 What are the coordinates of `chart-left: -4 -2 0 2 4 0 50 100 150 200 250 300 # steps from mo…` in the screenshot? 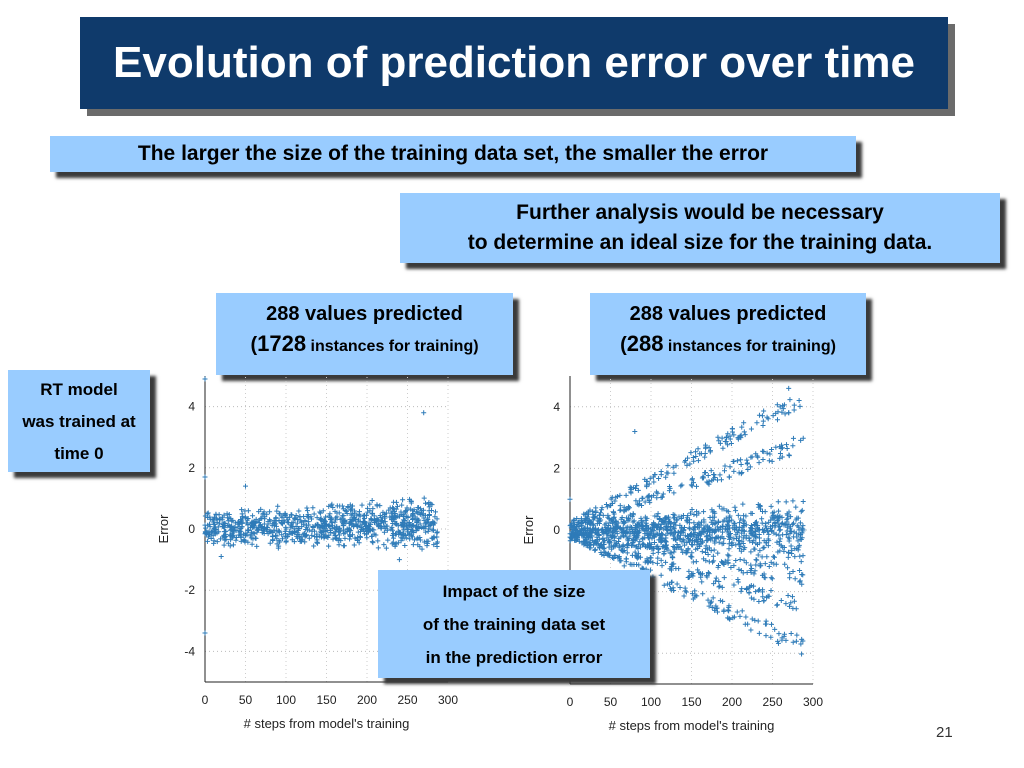 It's located at (307, 553).